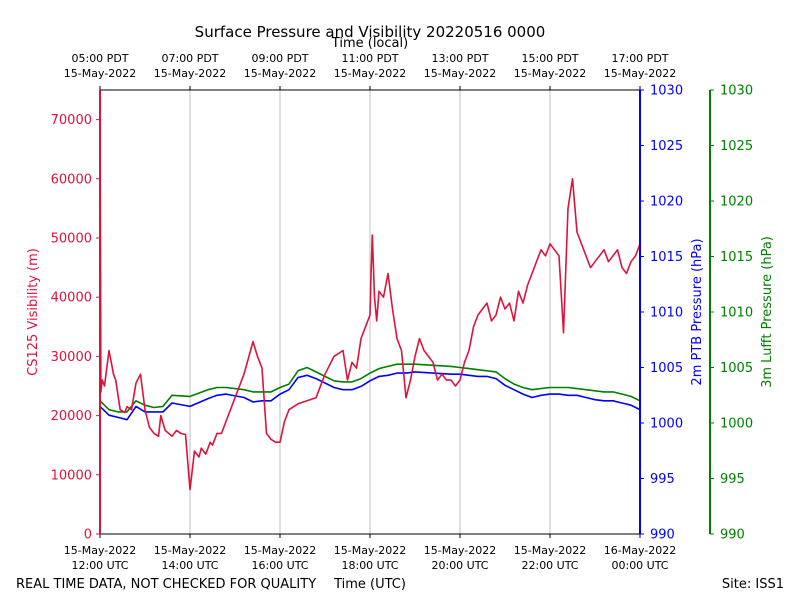 The height and width of the screenshot is (600, 800). I want to click on top-tick-time: 07:00 PDT, so click(189, 58).